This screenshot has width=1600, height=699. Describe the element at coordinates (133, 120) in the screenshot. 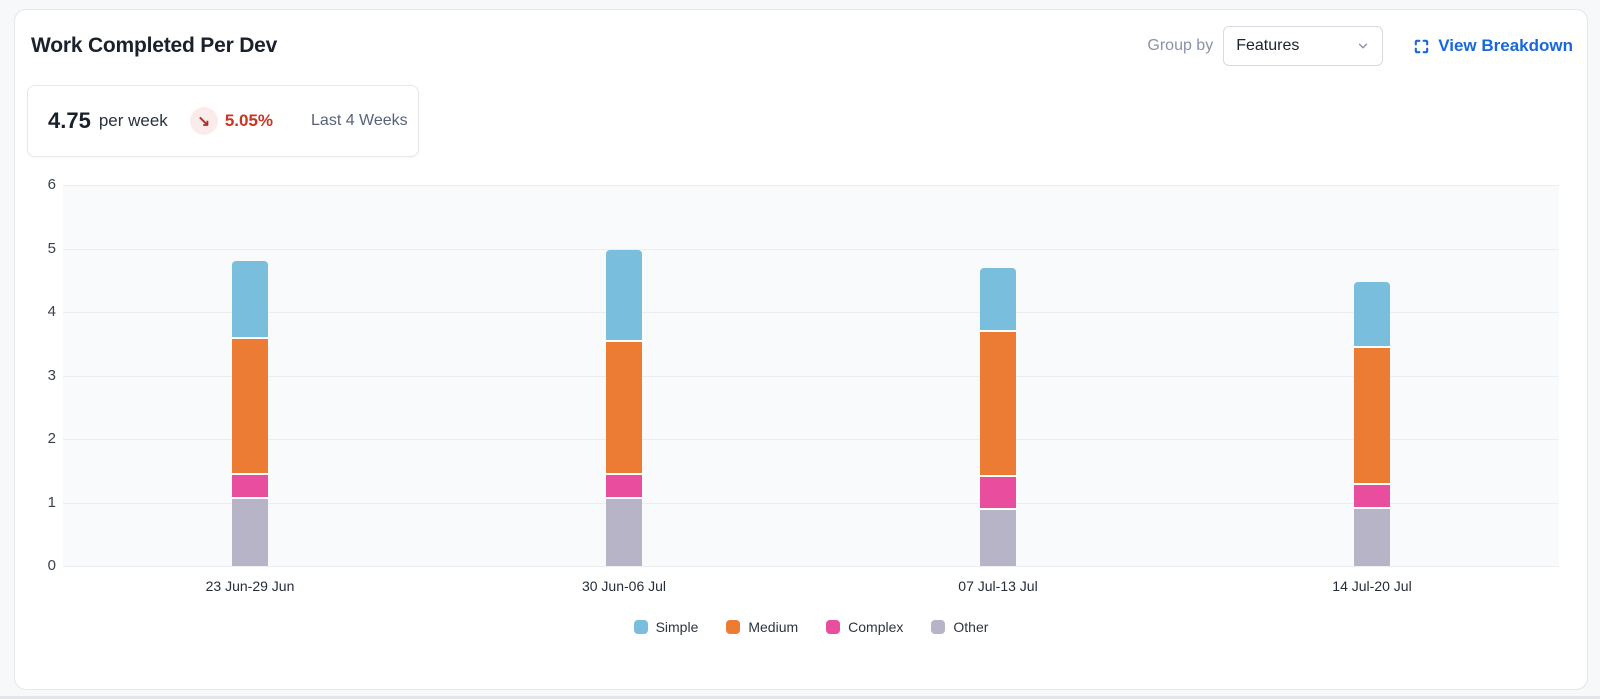

I see `summary-unit: per week` at that location.